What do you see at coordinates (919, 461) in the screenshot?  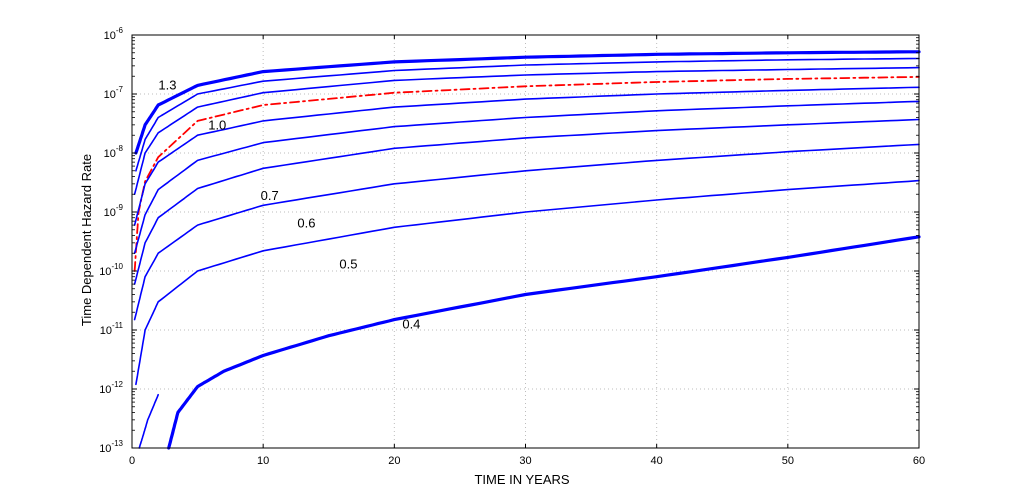 I see `x-tick-label: 60` at bounding box center [919, 461].